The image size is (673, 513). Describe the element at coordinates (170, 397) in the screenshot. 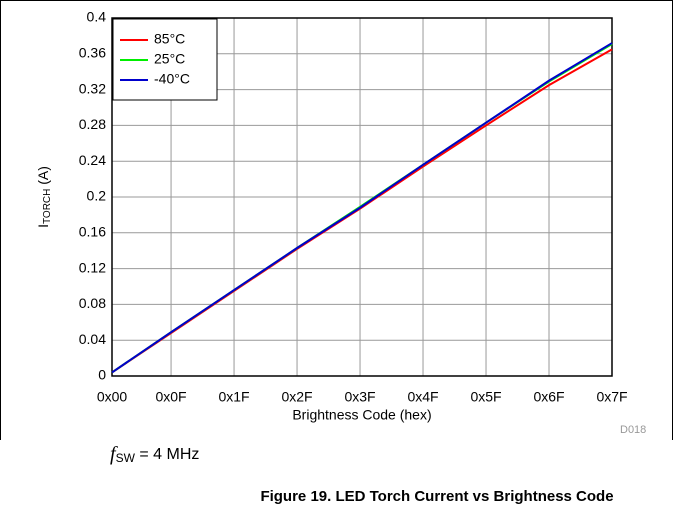

I see `x-tick-label: 0x0F` at that location.